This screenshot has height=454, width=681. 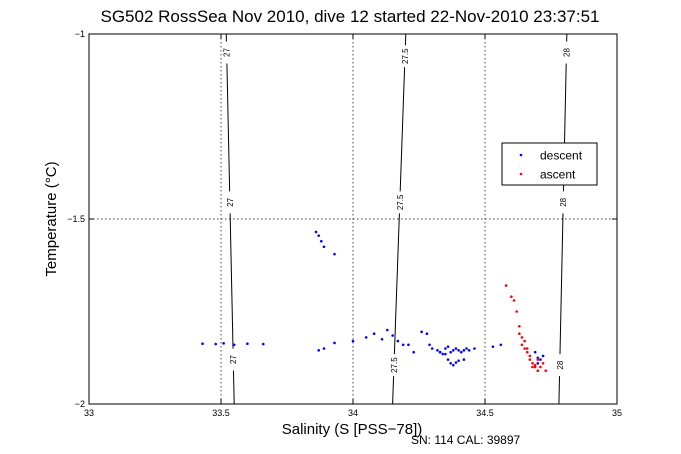 What do you see at coordinates (617, 413) in the screenshot?
I see `x-tick-label: 35` at bounding box center [617, 413].